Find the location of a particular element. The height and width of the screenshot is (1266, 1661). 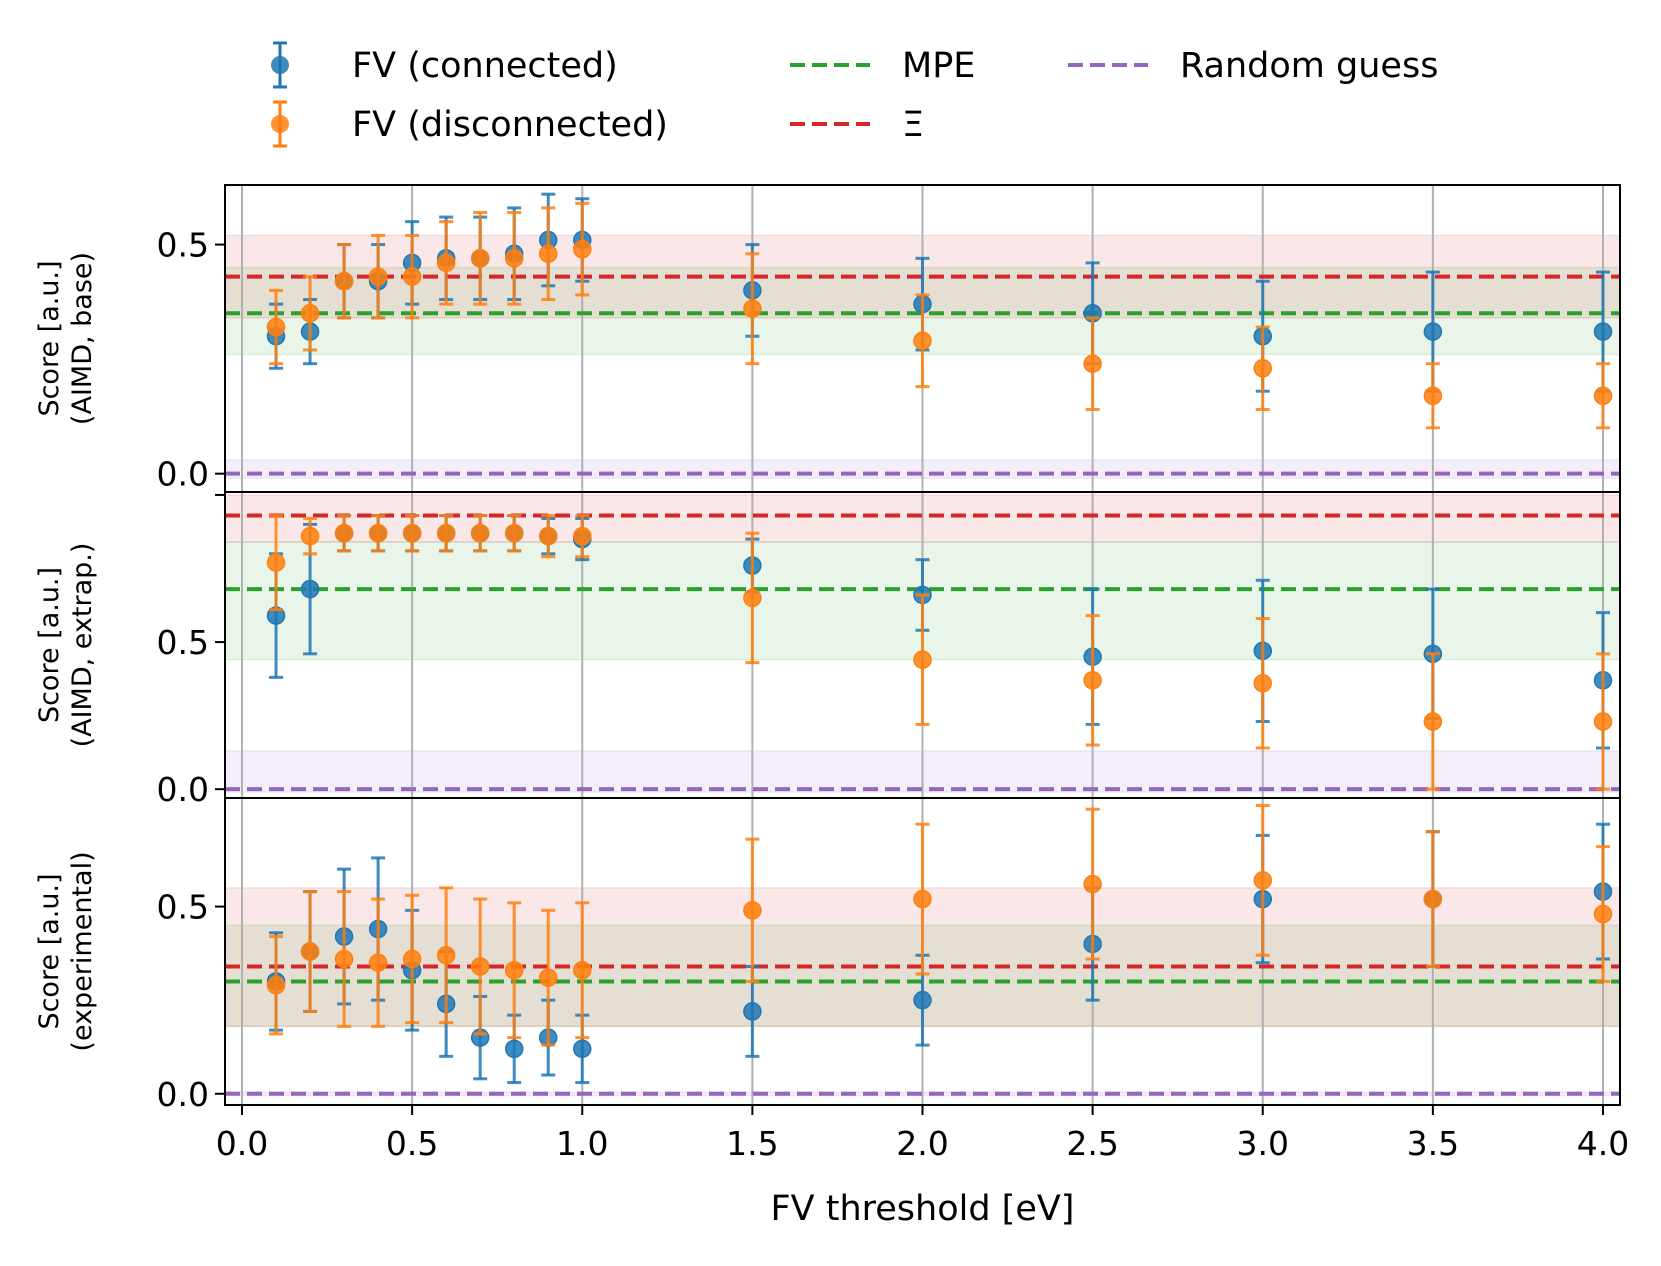

x-tick-label: 3.0 is located at coordinates (1263, 1143).